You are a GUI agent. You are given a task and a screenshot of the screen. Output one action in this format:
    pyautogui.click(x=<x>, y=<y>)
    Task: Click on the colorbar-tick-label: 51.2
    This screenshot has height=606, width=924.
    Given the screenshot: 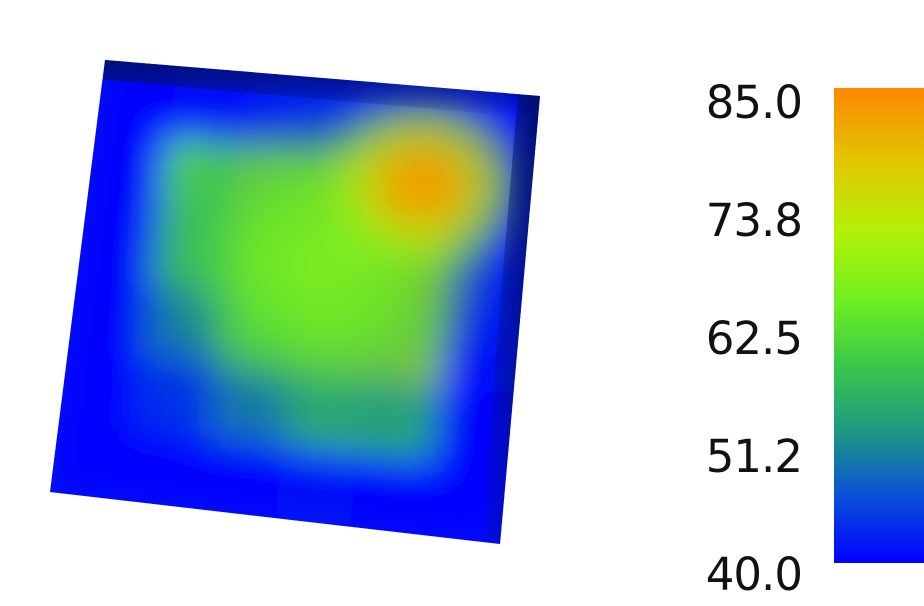 What is the action you would take?
    pyautogui.click(x=754, y=456)
    